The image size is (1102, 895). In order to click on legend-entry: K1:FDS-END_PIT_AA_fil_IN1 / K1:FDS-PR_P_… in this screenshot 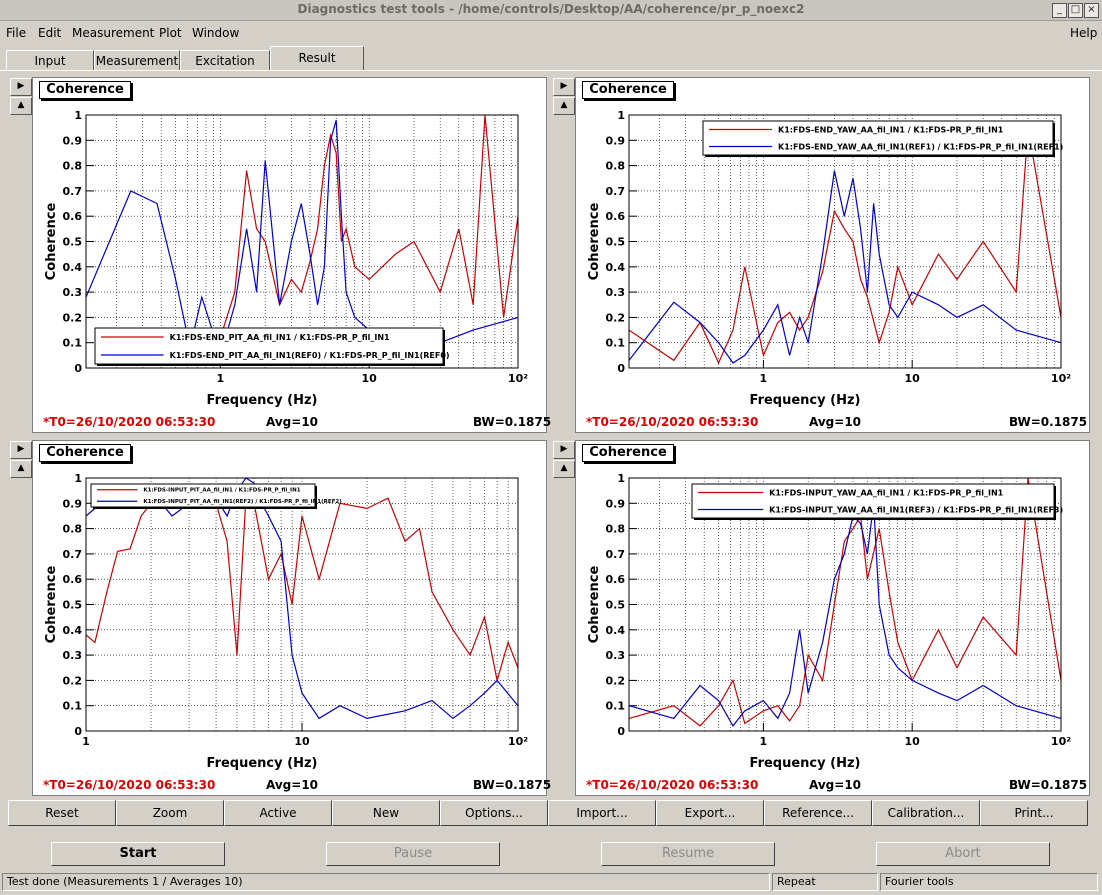, I will do `click(280, 337)`.